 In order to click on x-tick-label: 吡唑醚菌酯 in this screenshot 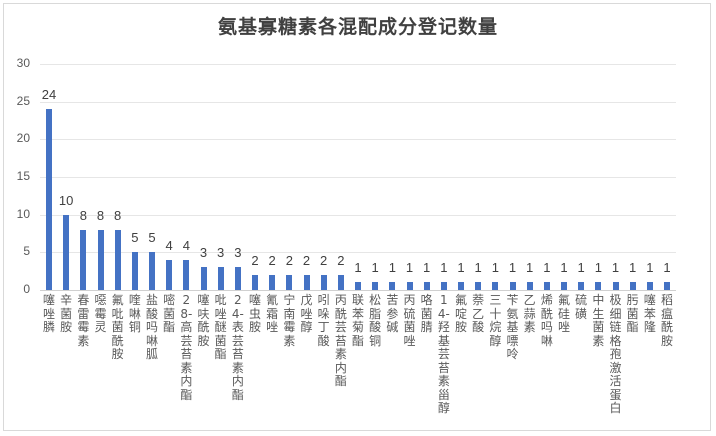, I will do `click(220, 327)`.